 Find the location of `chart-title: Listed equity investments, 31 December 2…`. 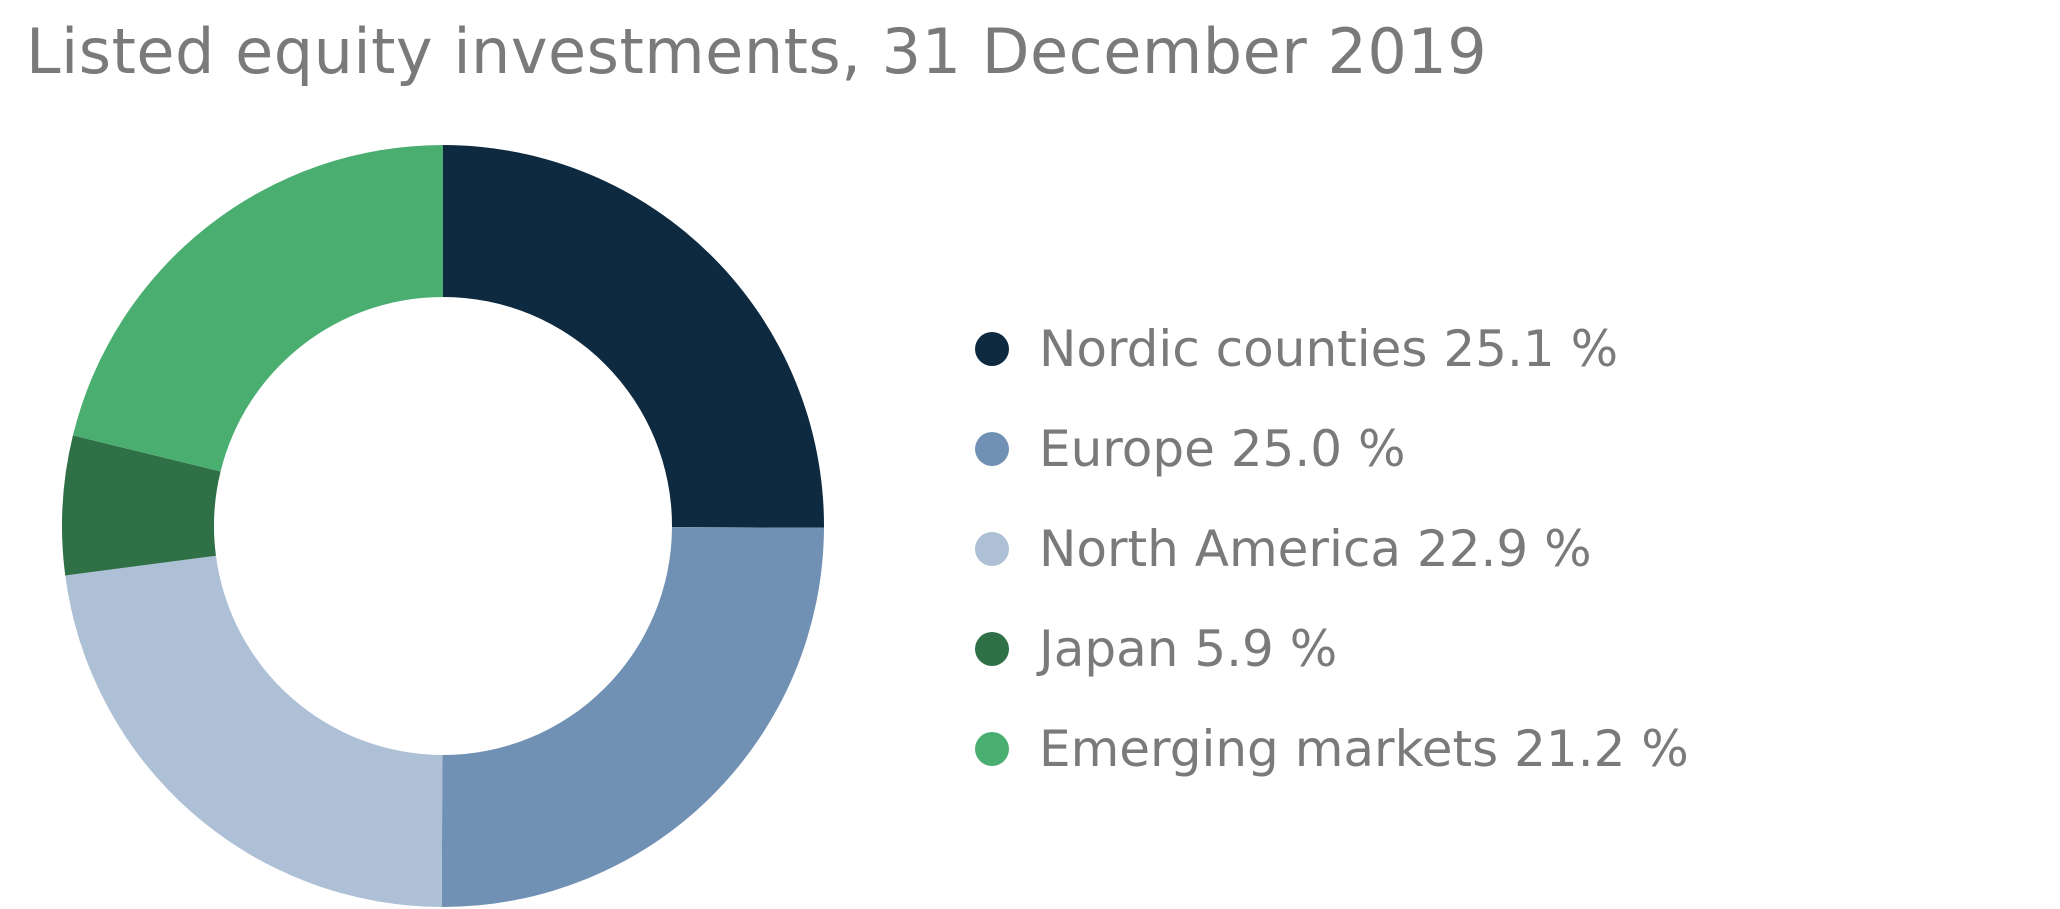

chart-title: Listed equity investments, 31 December 2… is located at coordinates (757, 51).